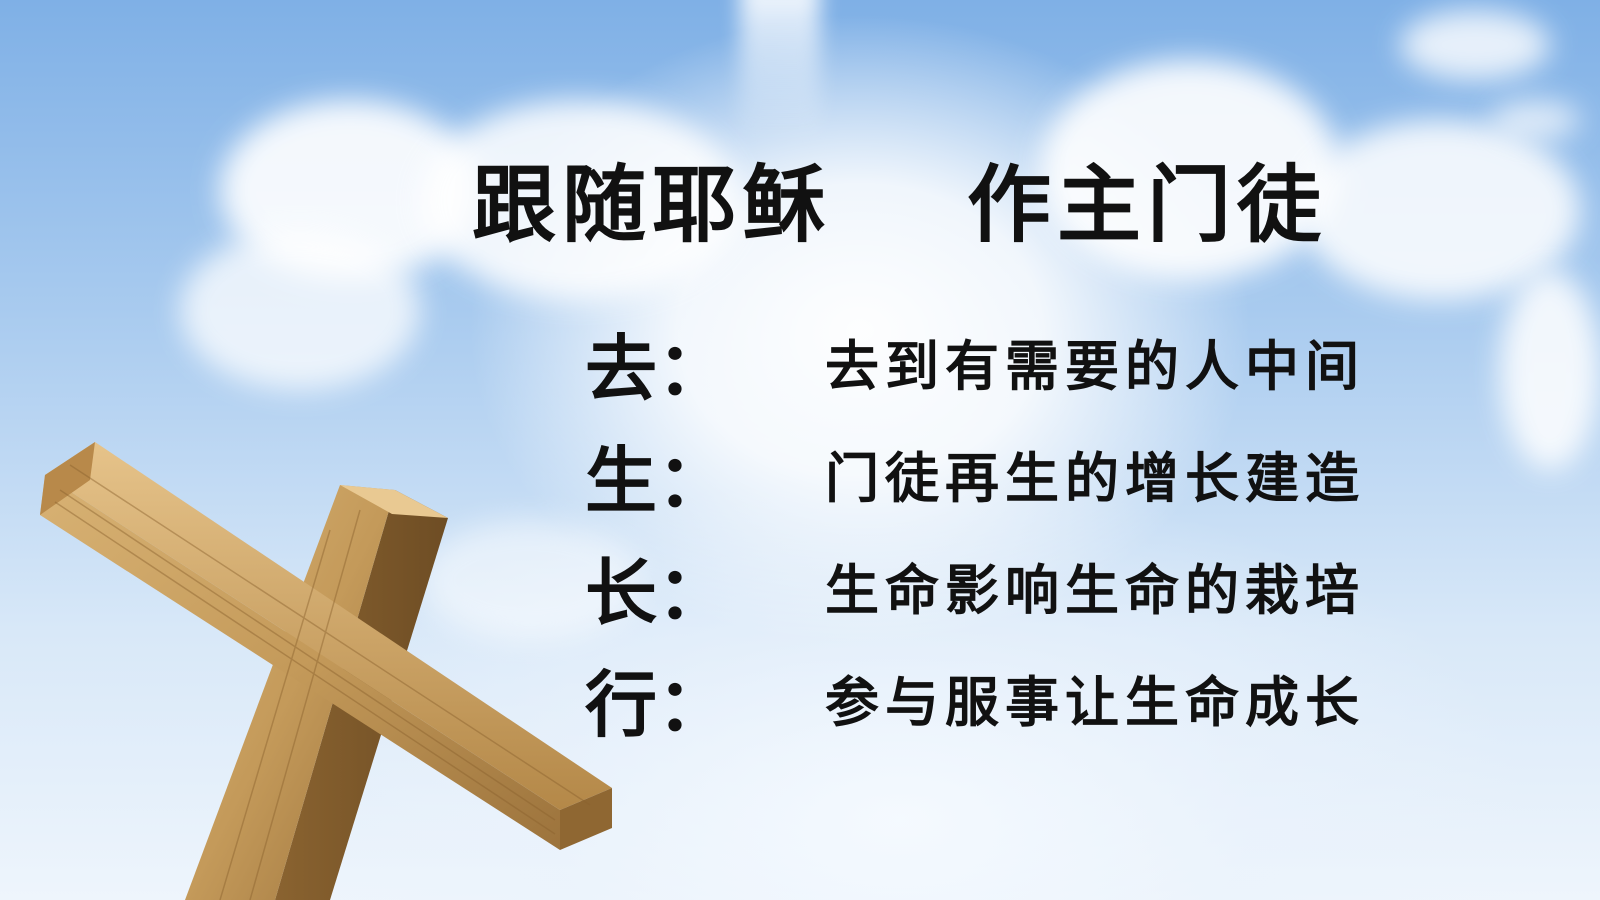 Image resolution: width=1600 pixels, height=900 pixels. Describe the element at coordinates (652, 204) in the screenshot. I see `title-left: 跟随耶稣` at that location.